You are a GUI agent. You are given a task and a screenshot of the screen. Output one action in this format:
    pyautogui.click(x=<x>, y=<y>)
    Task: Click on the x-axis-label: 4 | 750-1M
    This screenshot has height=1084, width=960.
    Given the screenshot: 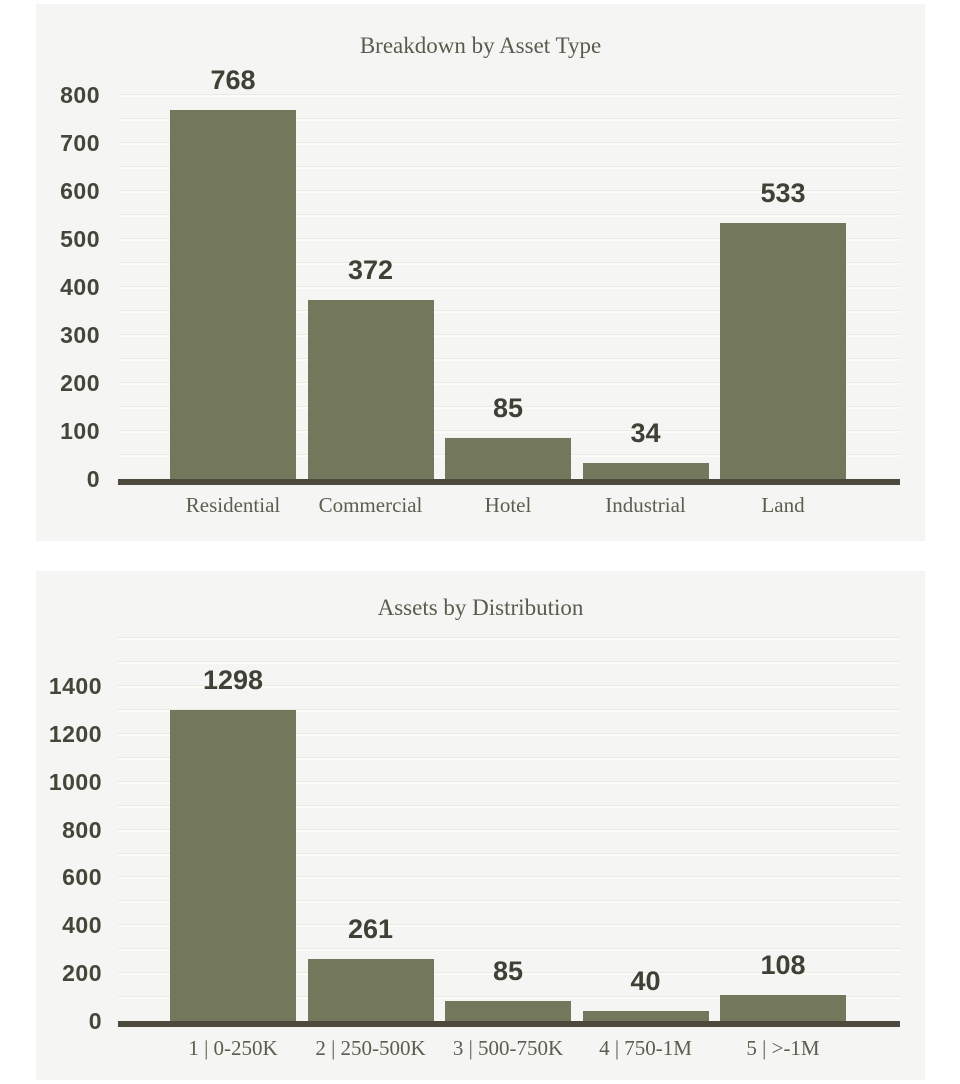 What is the action you would take?
    pyautogui.click(x=645, y=1048)
    